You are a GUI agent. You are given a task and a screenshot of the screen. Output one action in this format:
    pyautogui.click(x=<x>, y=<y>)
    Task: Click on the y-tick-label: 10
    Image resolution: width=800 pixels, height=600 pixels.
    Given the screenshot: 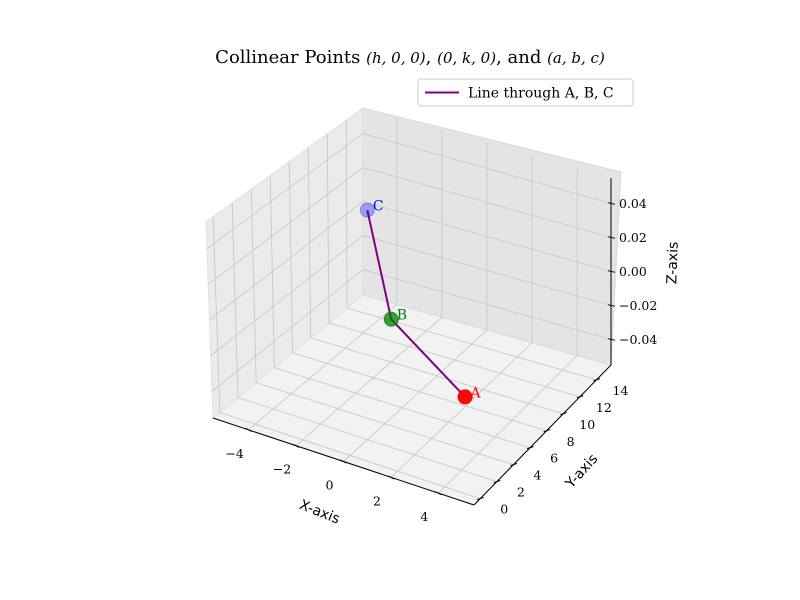 What is the action you would take?
    pyautogui.click(x=587, y=424)
    